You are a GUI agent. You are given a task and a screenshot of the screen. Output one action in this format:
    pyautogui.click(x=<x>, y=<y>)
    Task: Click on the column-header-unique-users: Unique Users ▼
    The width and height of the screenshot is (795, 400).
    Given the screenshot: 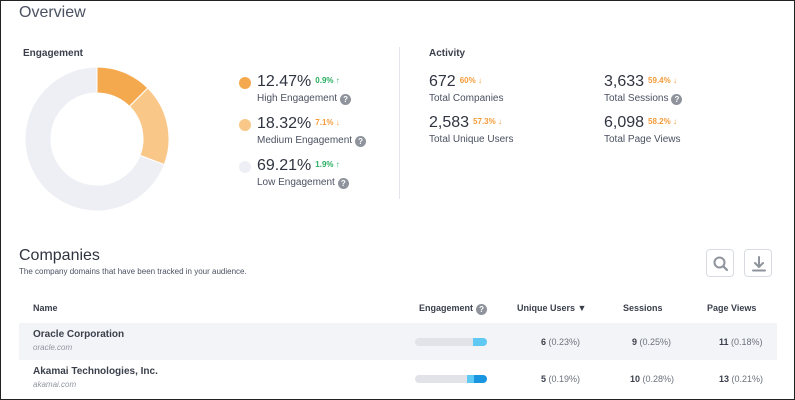 What is the action you would take?
    pyautogui.click(x=552, y=308)
    